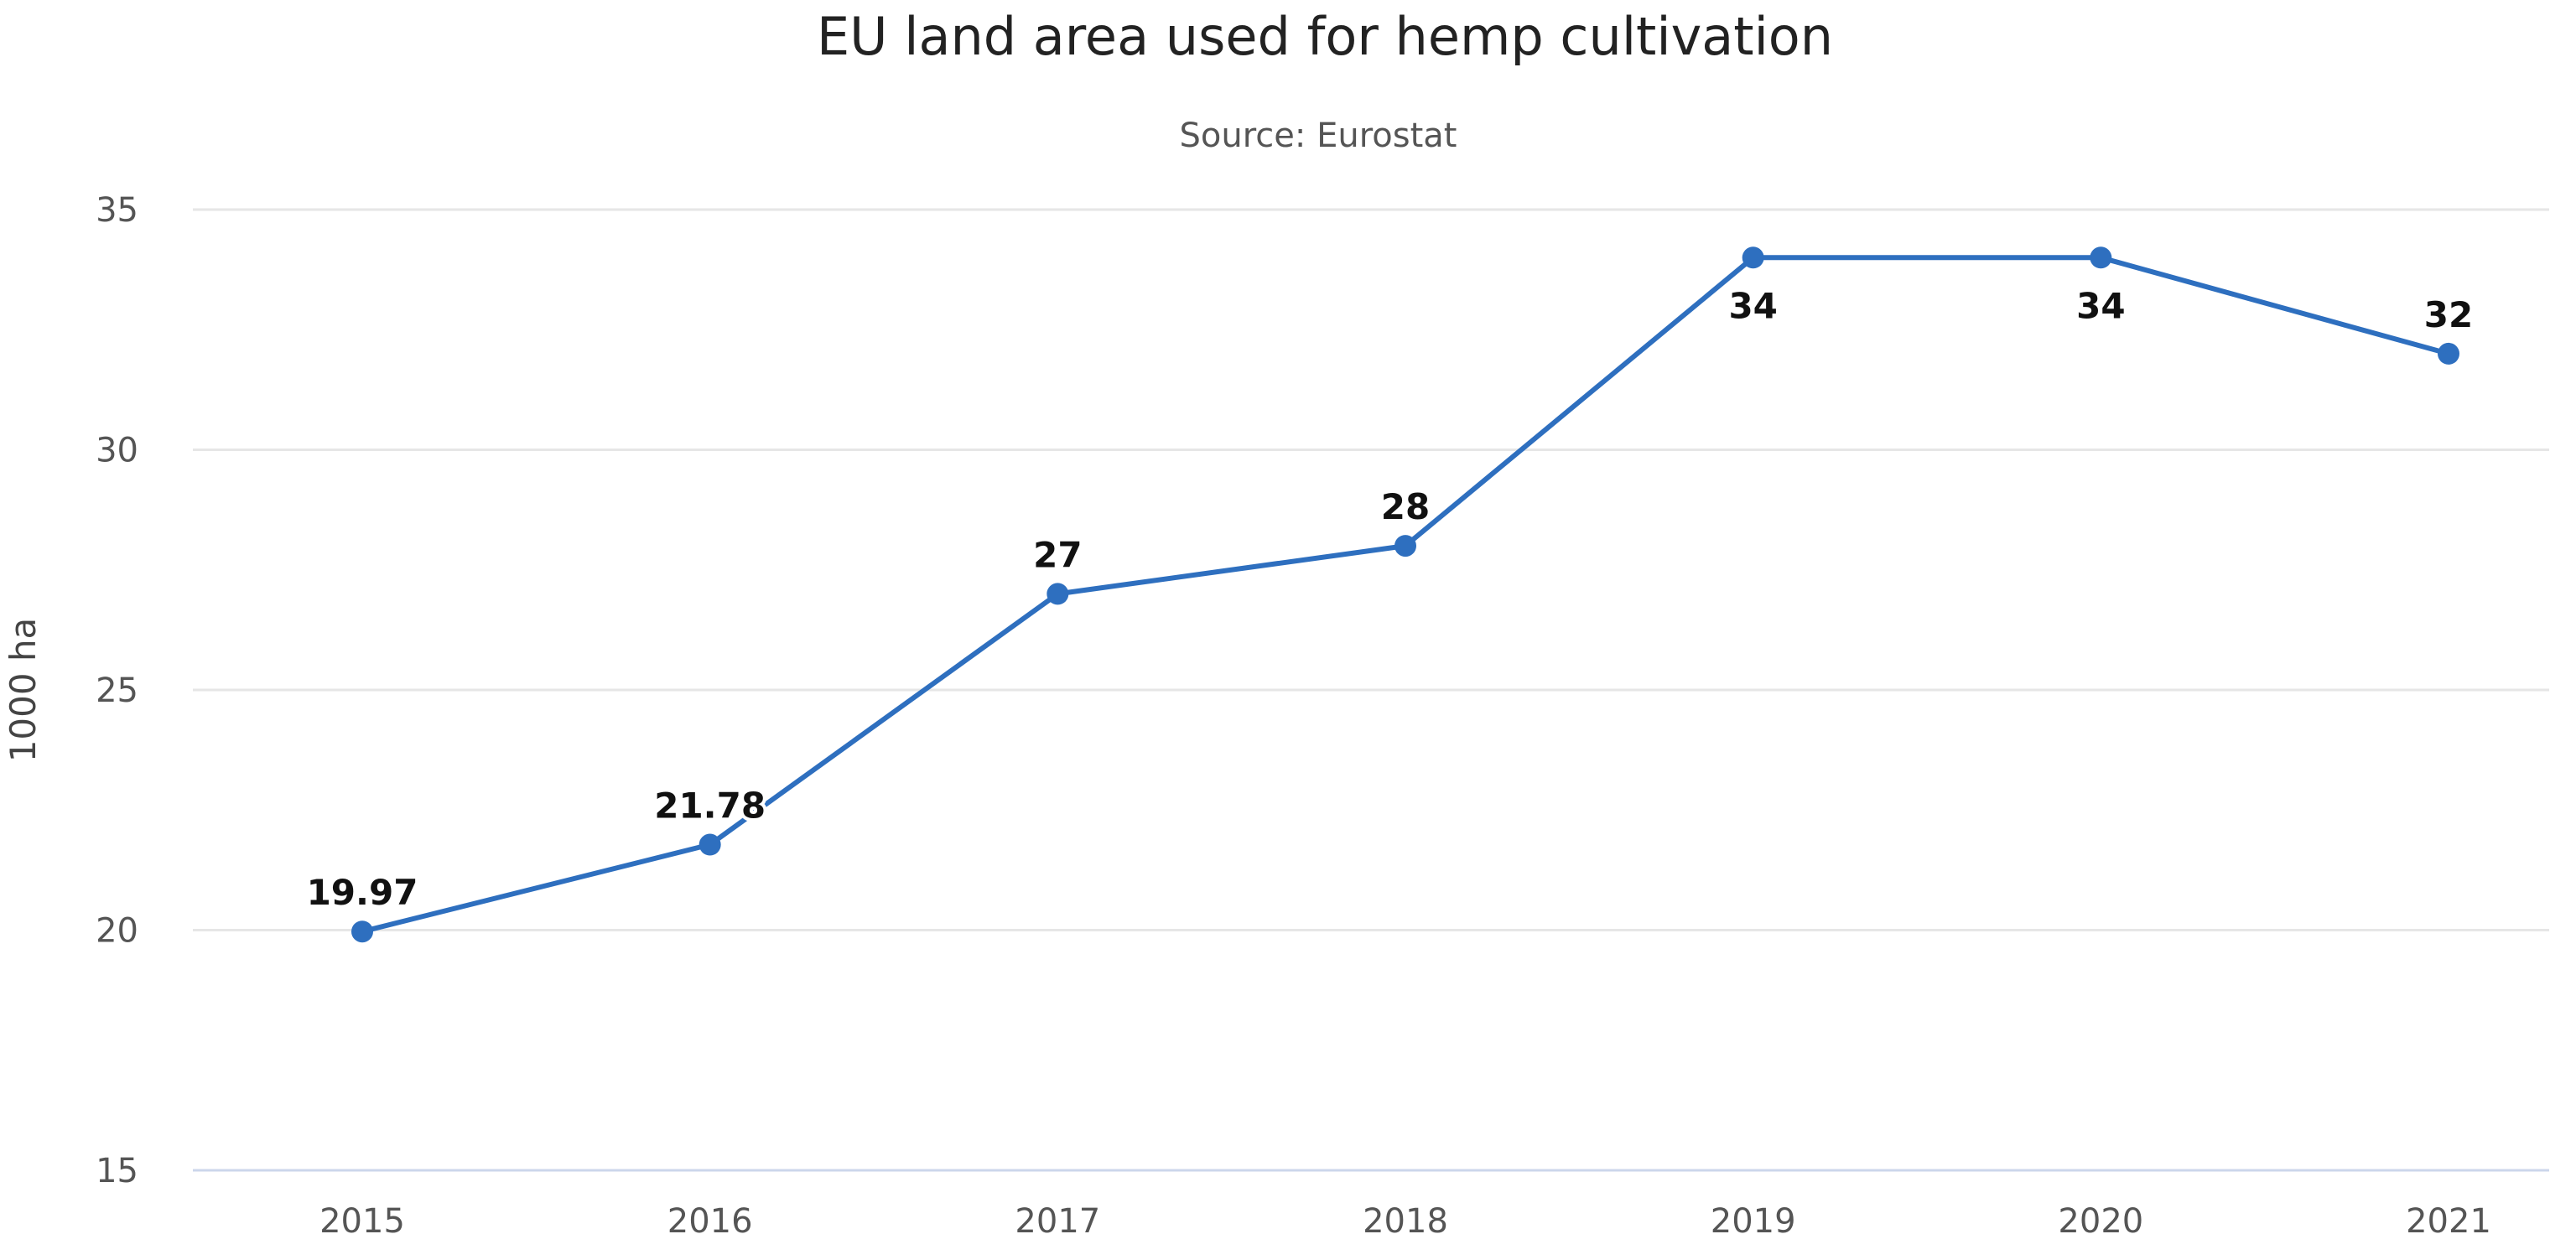  Describe the element at coordinates (23, 690) in the screenshot. I see `y-axis-title: 1000 ha` at that location.